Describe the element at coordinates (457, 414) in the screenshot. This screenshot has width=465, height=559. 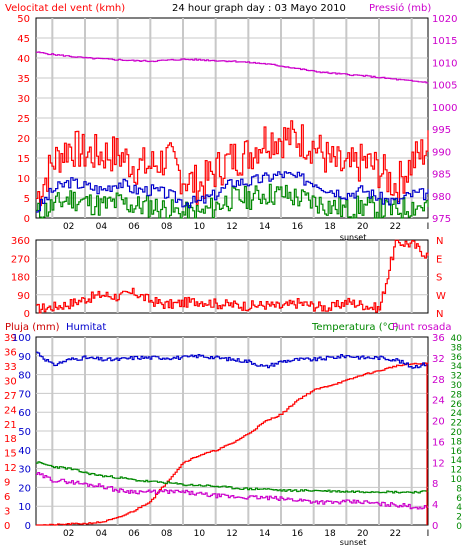
I see `temperature-y-tick-label: 24` at that location.